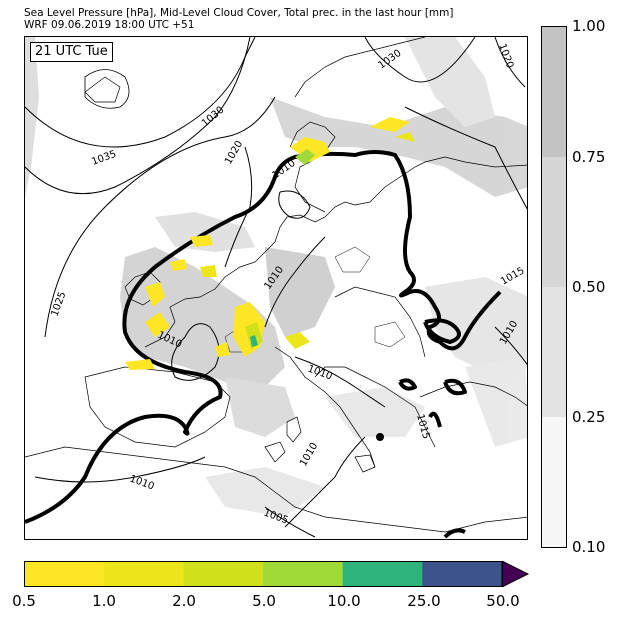 Image resolution: width=618 pixels, height=621 pixels. Describe the element at coordinates (344, 601) in the screenshot. I see `precip-tick-label: 10.0` at that location.